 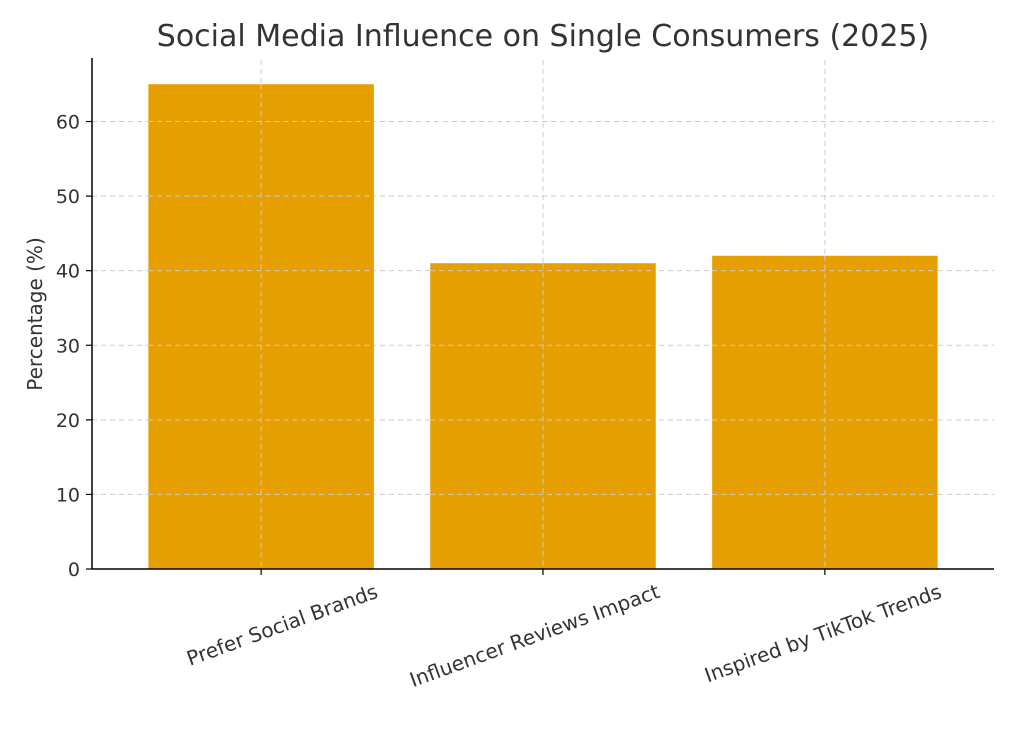 I want to click on x-tick-label: Inspired by TikTok Trends, so click(x=822, y=633).